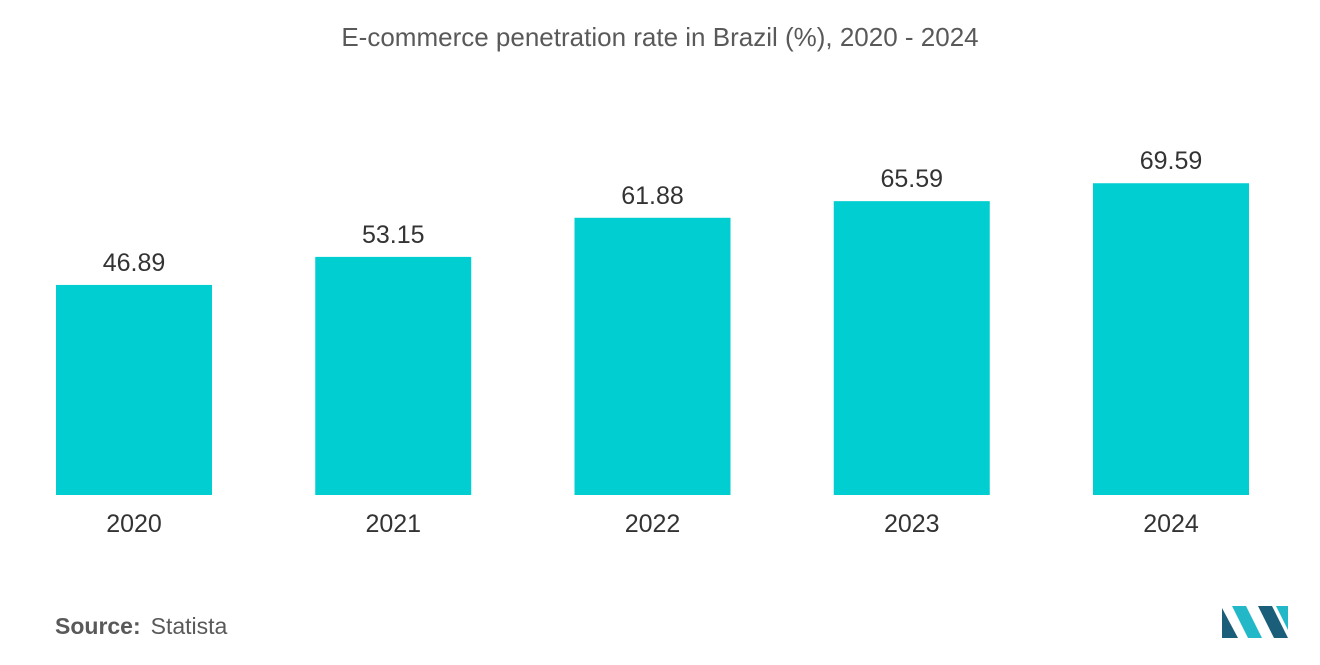 The image size is (1320, 665). Describe the element at coordinates (1247, 622) in the screenshot. I see `logo-mid-stroke` at that location.